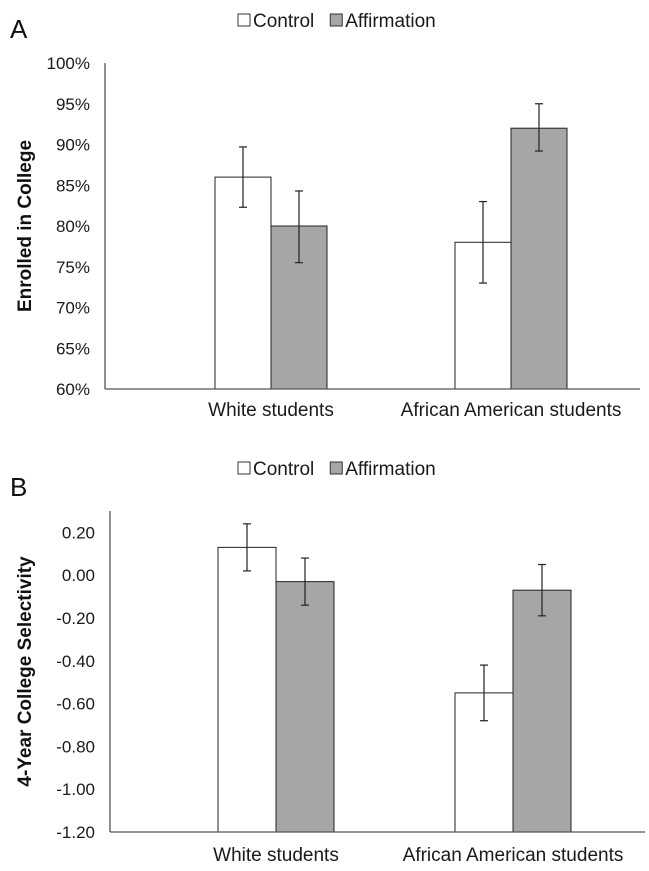 The height and width of the screenshot is (871, 649). Describe the element at coordinates (75, 832) in the screenshot. I see `y-tick-label: -1.20` at that location.